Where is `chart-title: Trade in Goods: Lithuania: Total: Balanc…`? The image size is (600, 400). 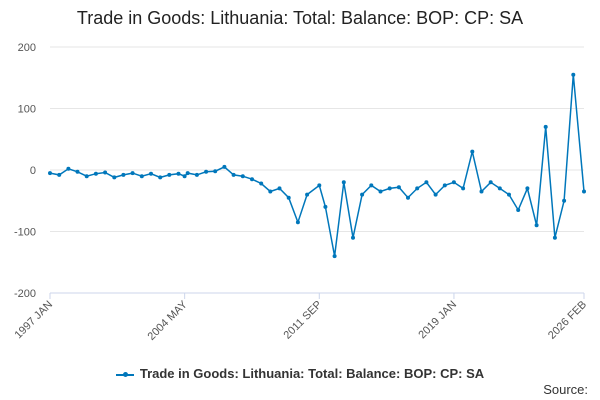 chart-title: Trade in Goods: Lithuania: Total: Balanc… is located at coordinates (300, 18).